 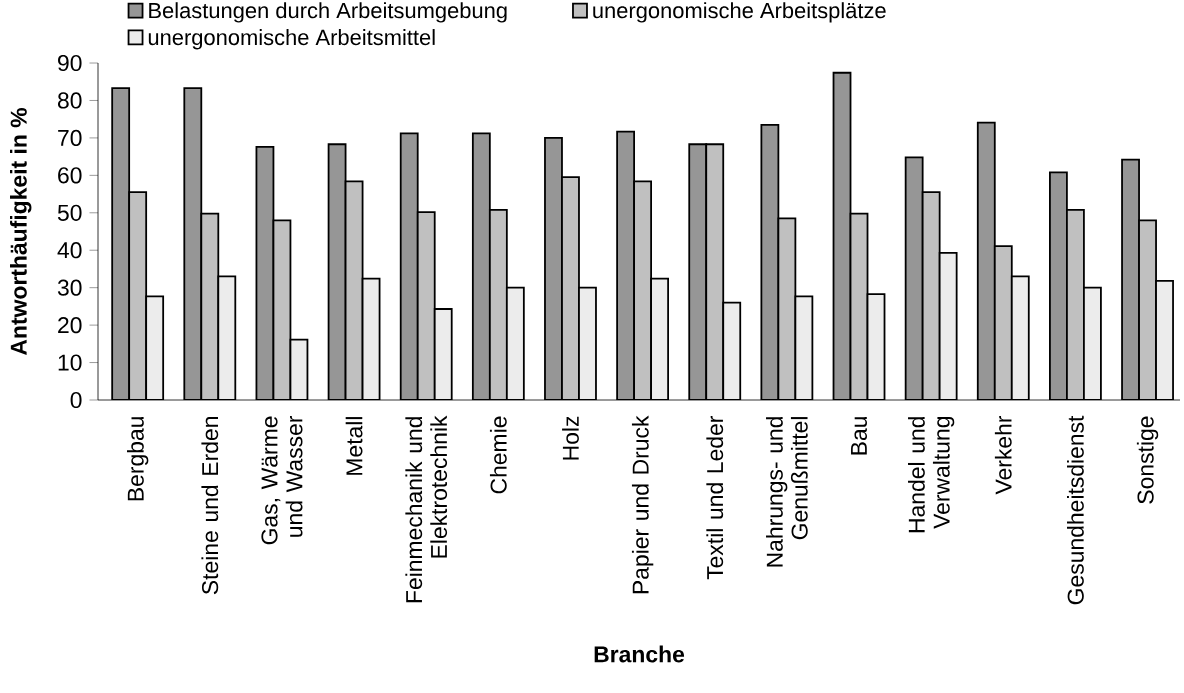 What do you see at coordinates (69, 287) in the screenshot?
I see `y-tick-label: 30` at bounding box center [69, 287].